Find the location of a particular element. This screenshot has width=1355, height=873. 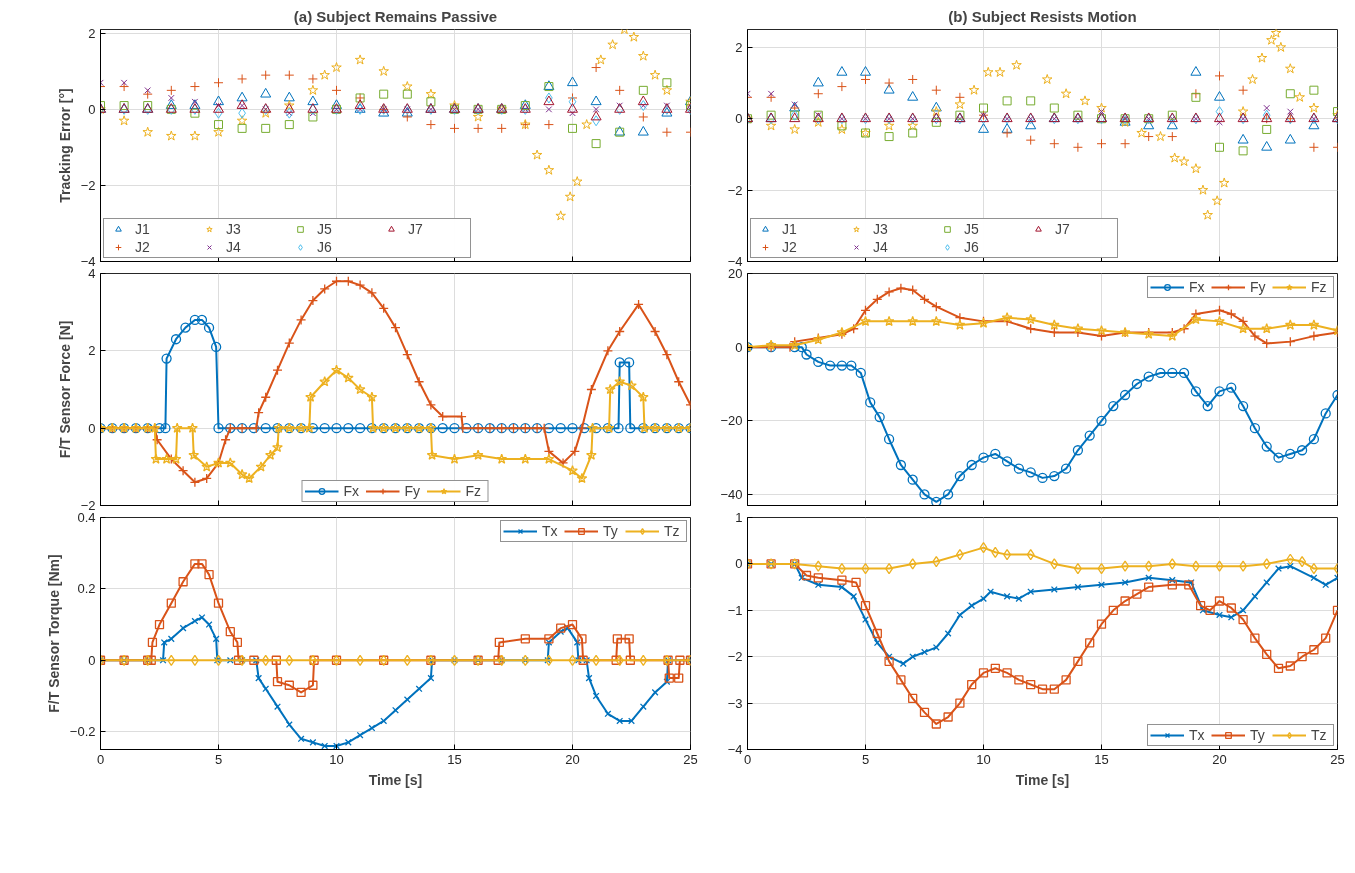

y-tick-label: 20 is located at coordinates (735, 273).